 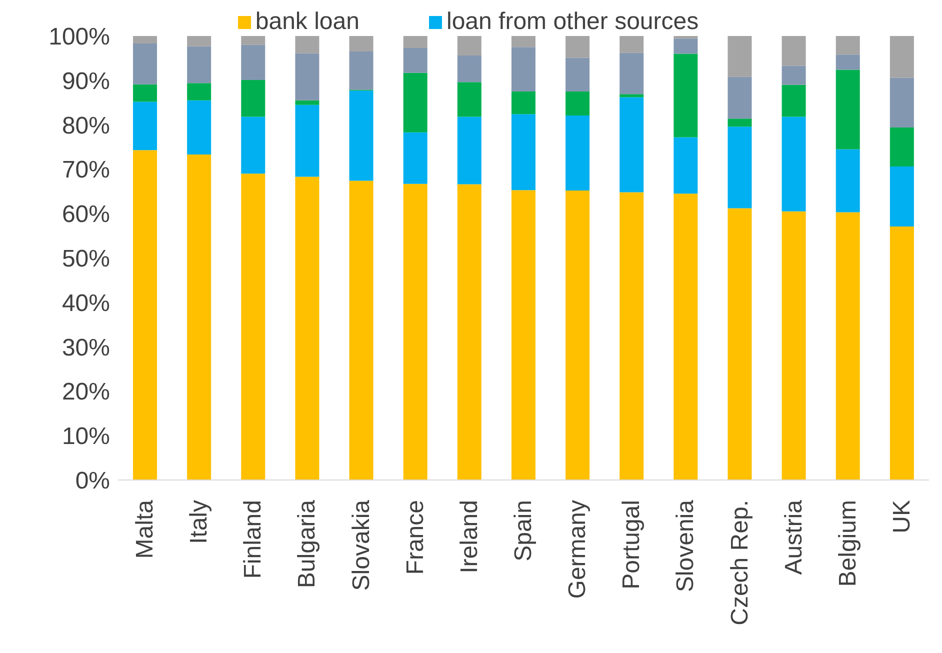 I want to click on x-tick-label: France, so click(x=415, y=537).